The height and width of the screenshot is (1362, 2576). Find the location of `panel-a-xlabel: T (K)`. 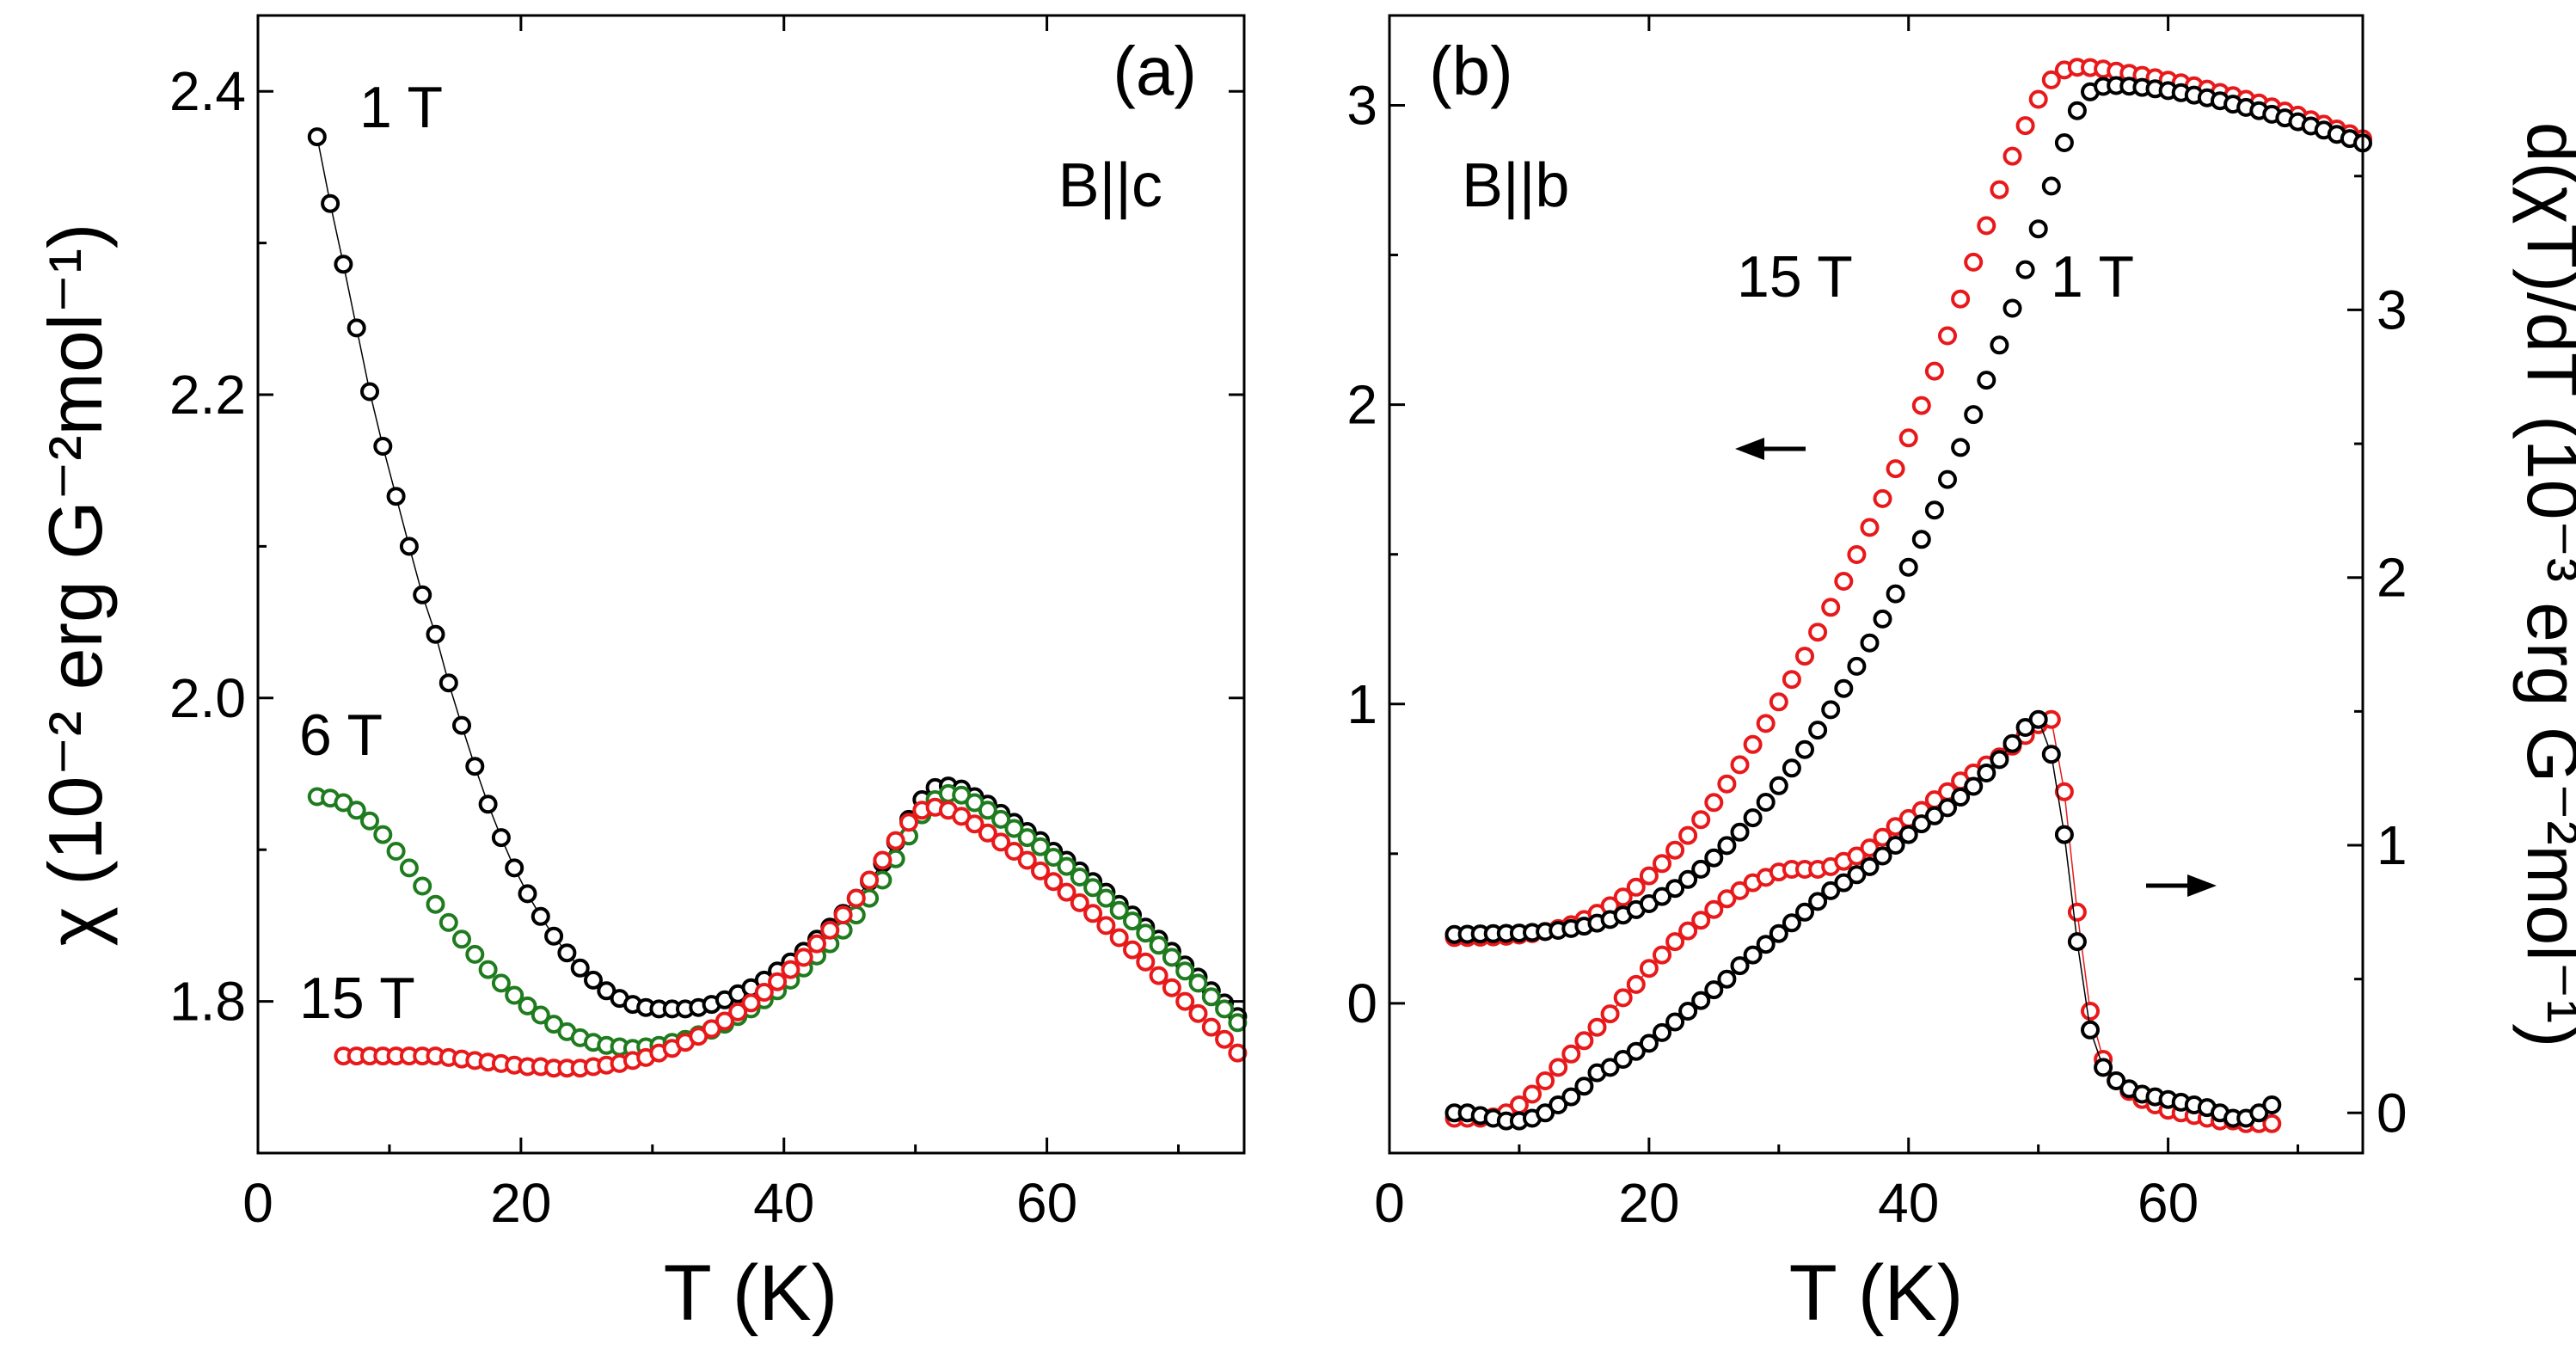

panel-a-xlabel: T (K) is located at coordinates (751, 1293).